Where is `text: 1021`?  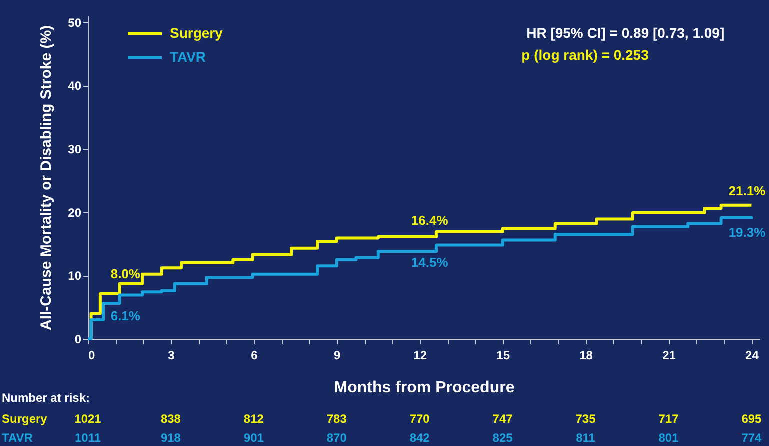 text: 1021 is located at coordinates (88, 419).